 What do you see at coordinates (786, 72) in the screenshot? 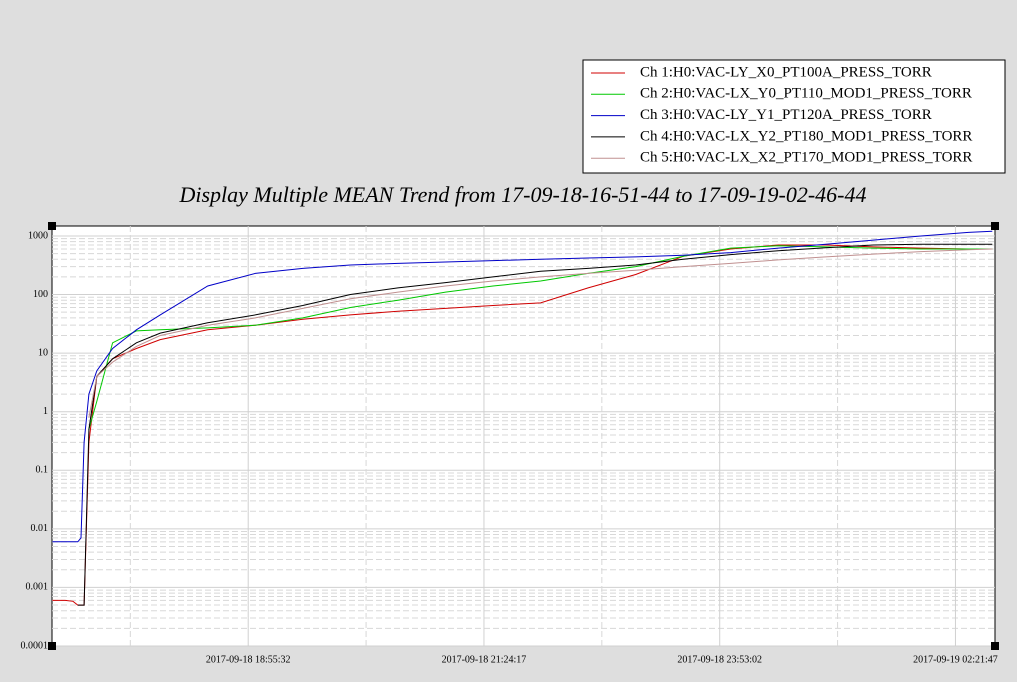
I see `legend-label: Ch 1:H0:VAC-LY_X0_PT100A_PRESS_TORR` at bounding box center [786, 72].